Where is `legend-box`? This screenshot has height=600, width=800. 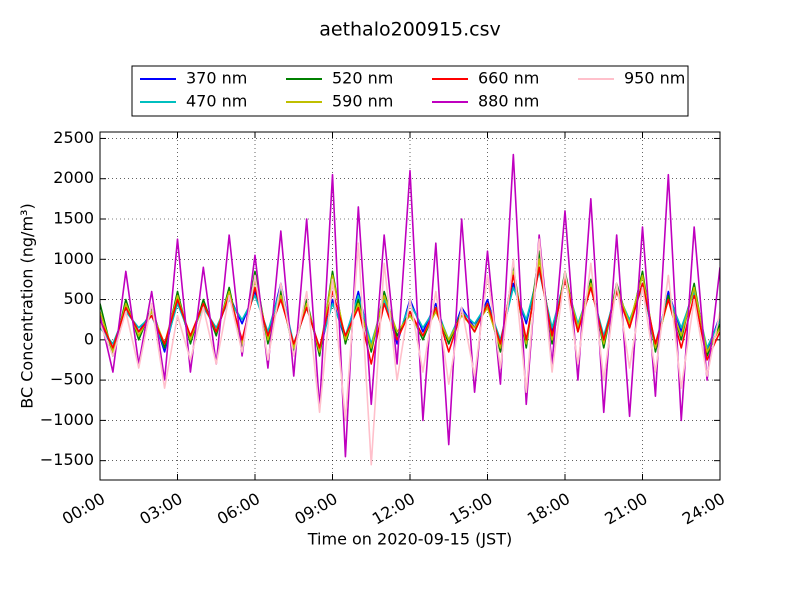
legend-box is located at coordinates (410, 91).